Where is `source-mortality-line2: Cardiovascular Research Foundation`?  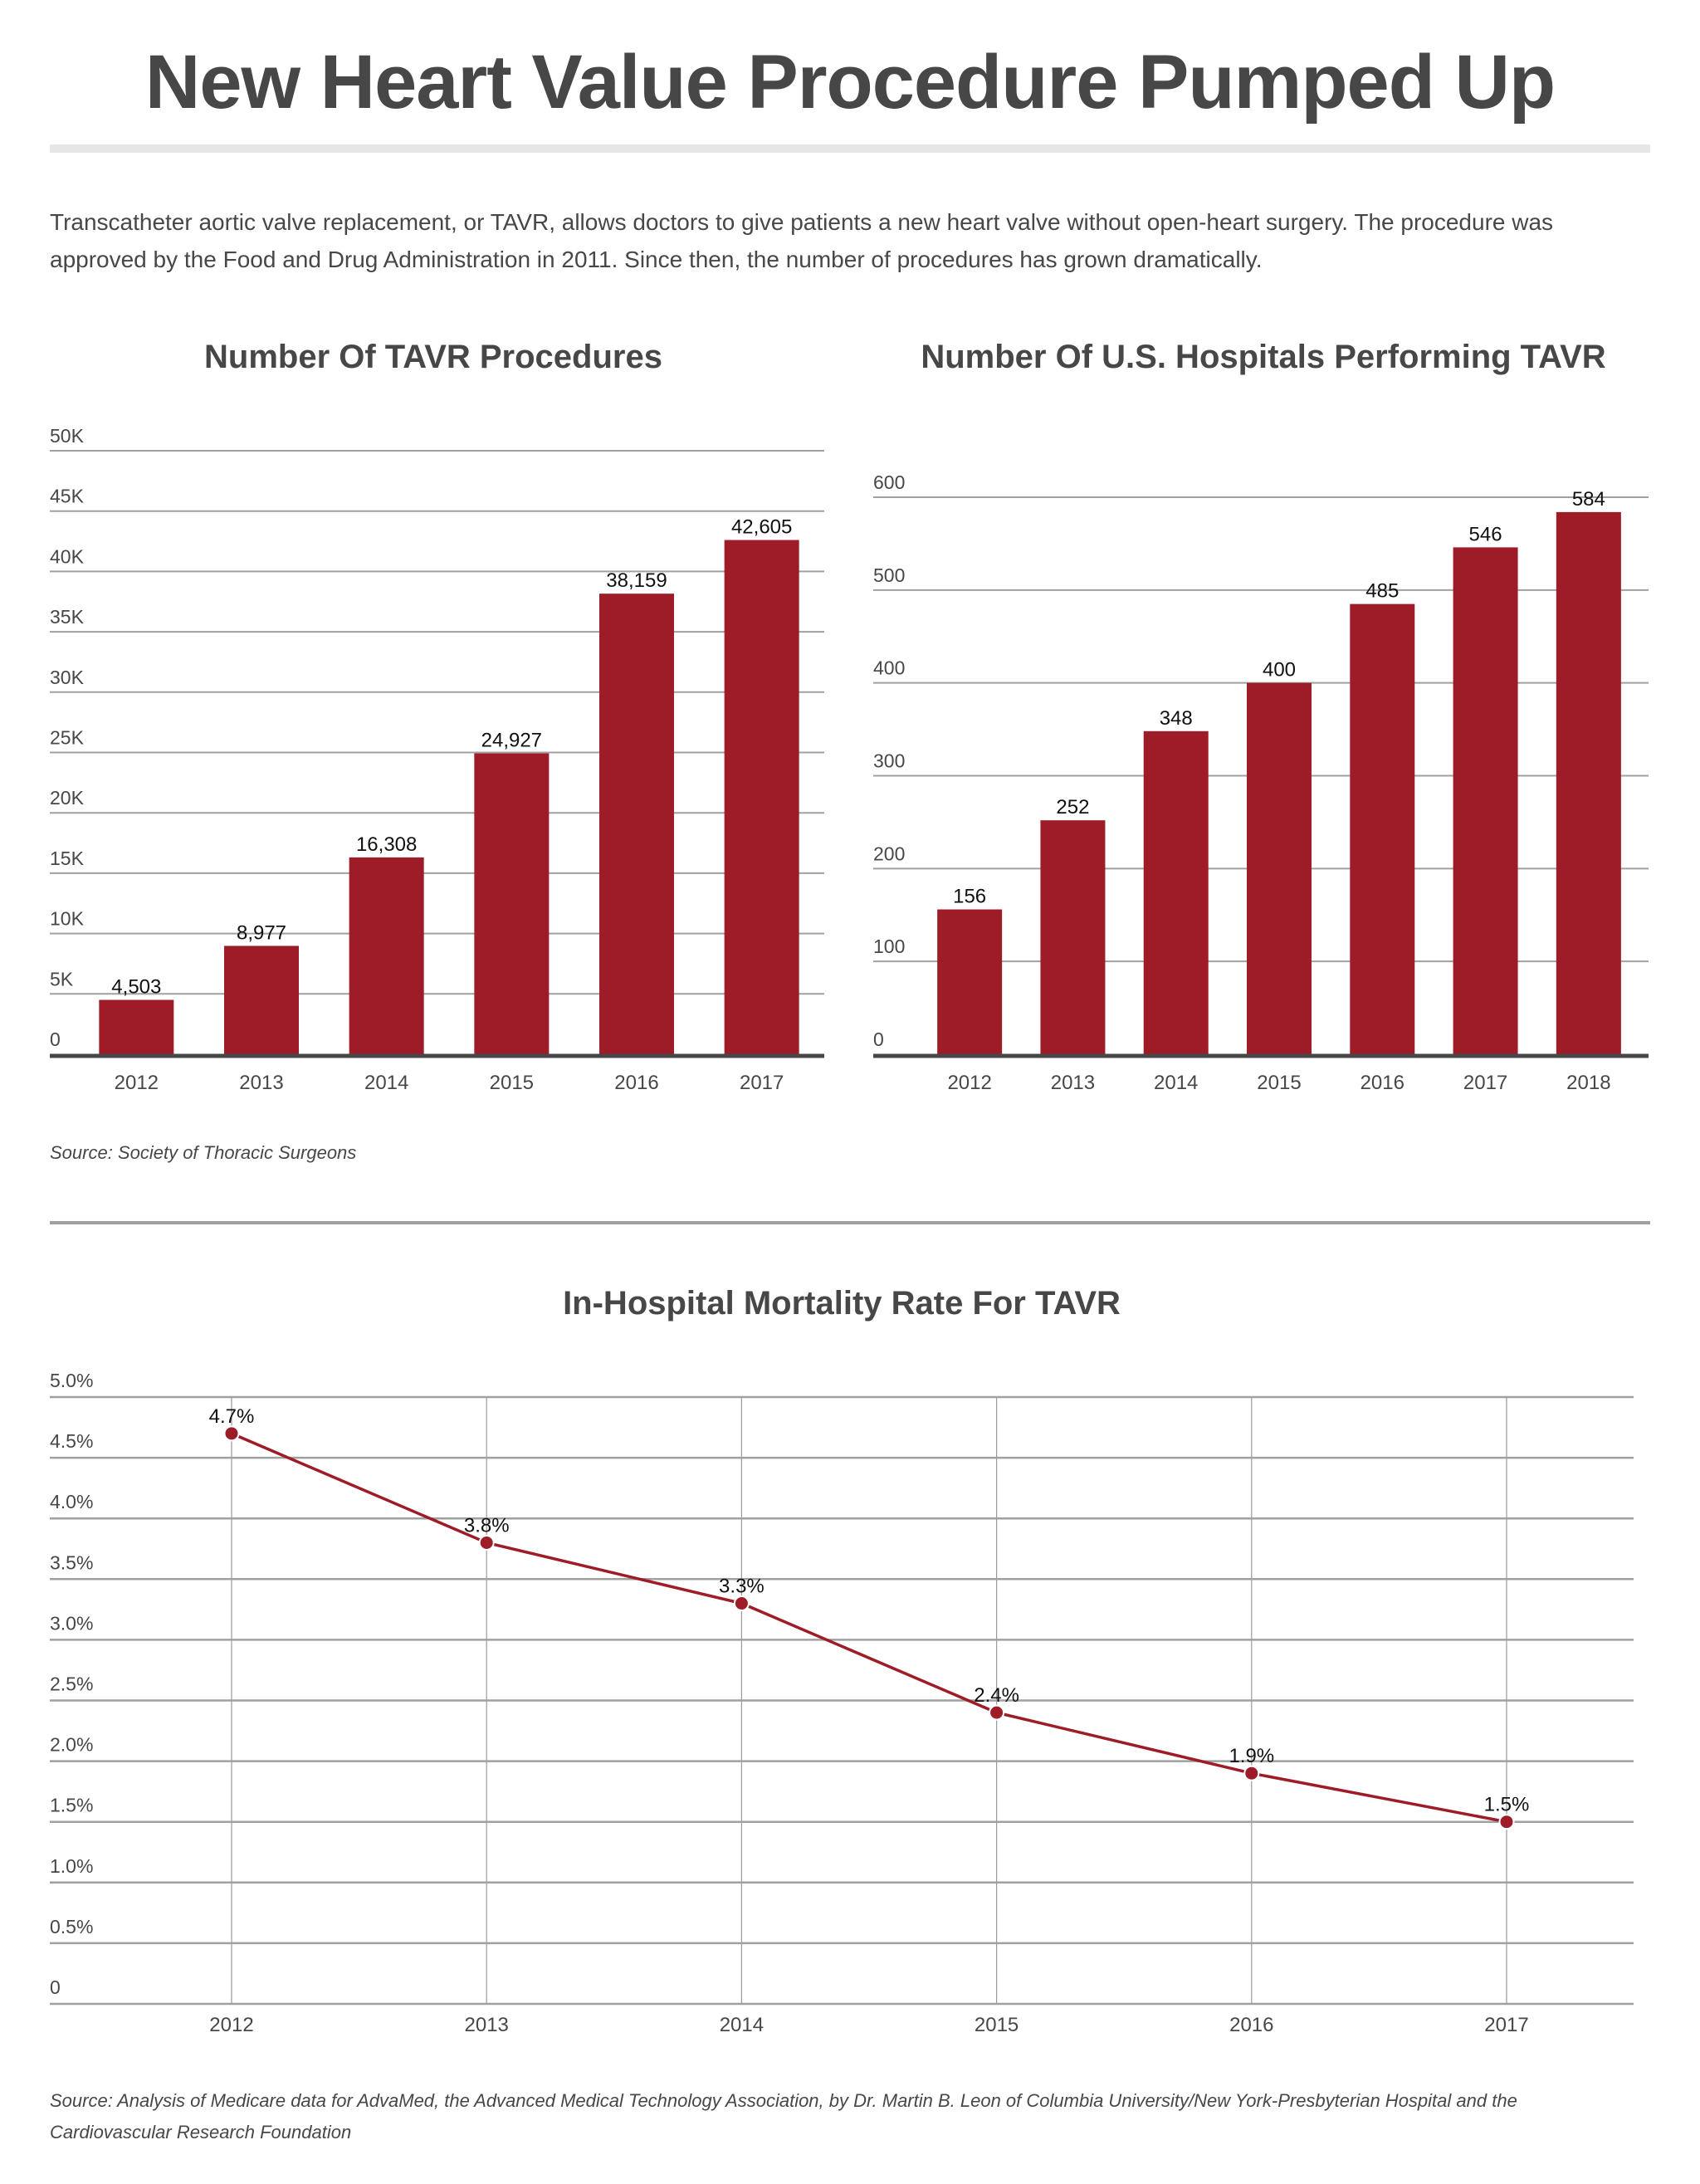 source-mortality-line2: Cardiovascular Research Foundation is located at coordinates (201, 2132).